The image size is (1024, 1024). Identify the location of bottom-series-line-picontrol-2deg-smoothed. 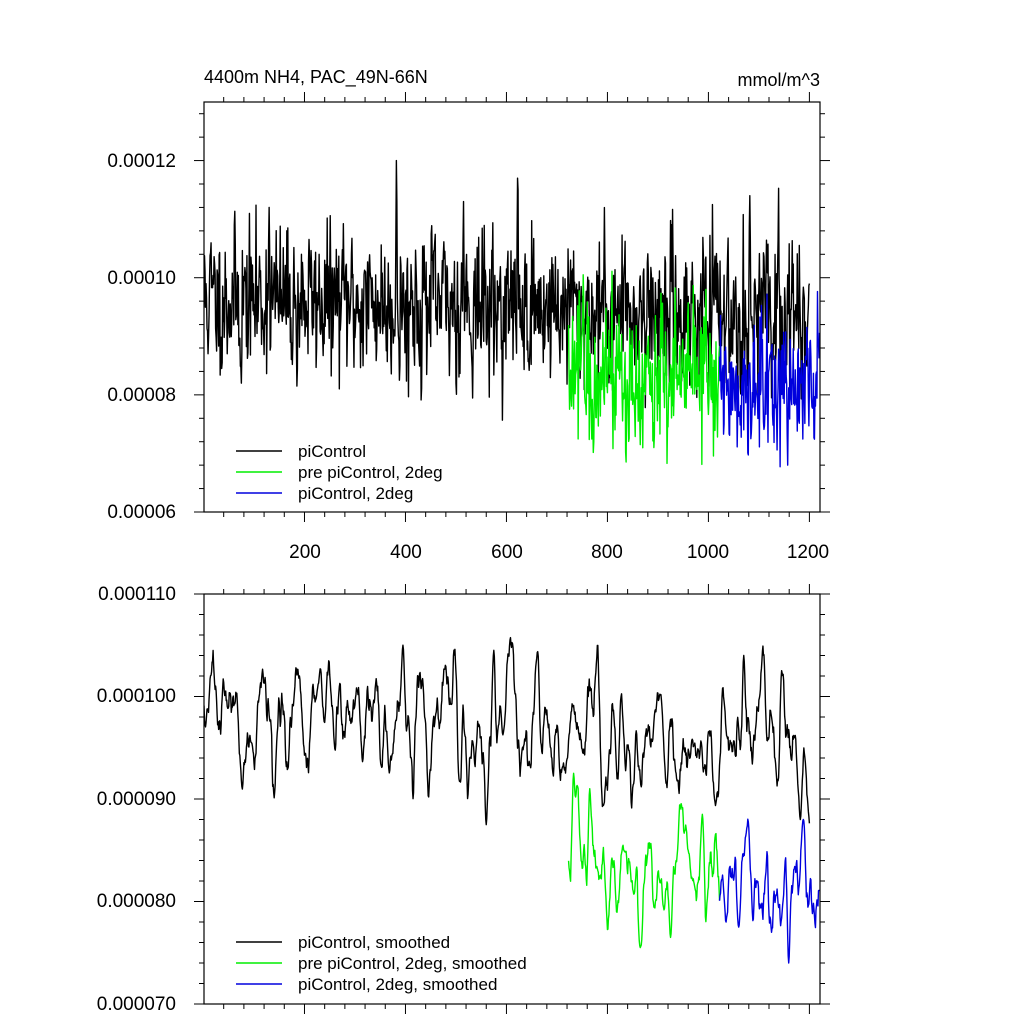
(769, 891).